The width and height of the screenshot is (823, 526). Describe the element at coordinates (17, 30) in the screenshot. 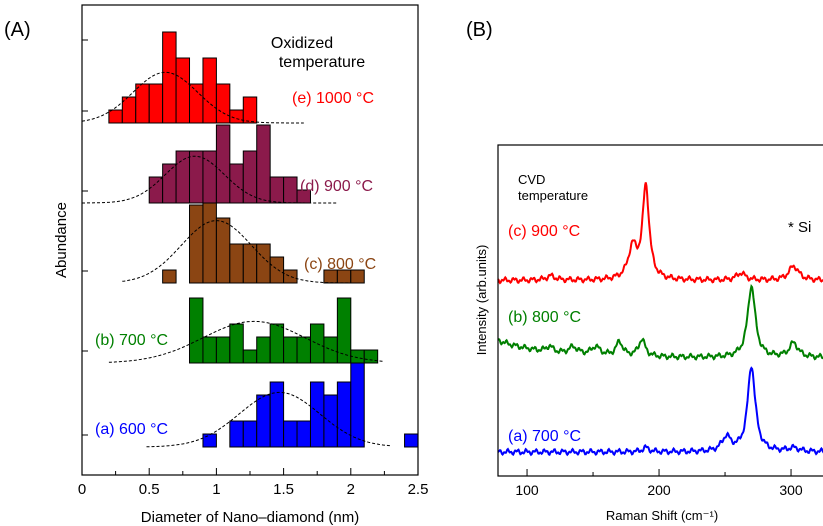

I see `panel-a-label: (A)` at that location.